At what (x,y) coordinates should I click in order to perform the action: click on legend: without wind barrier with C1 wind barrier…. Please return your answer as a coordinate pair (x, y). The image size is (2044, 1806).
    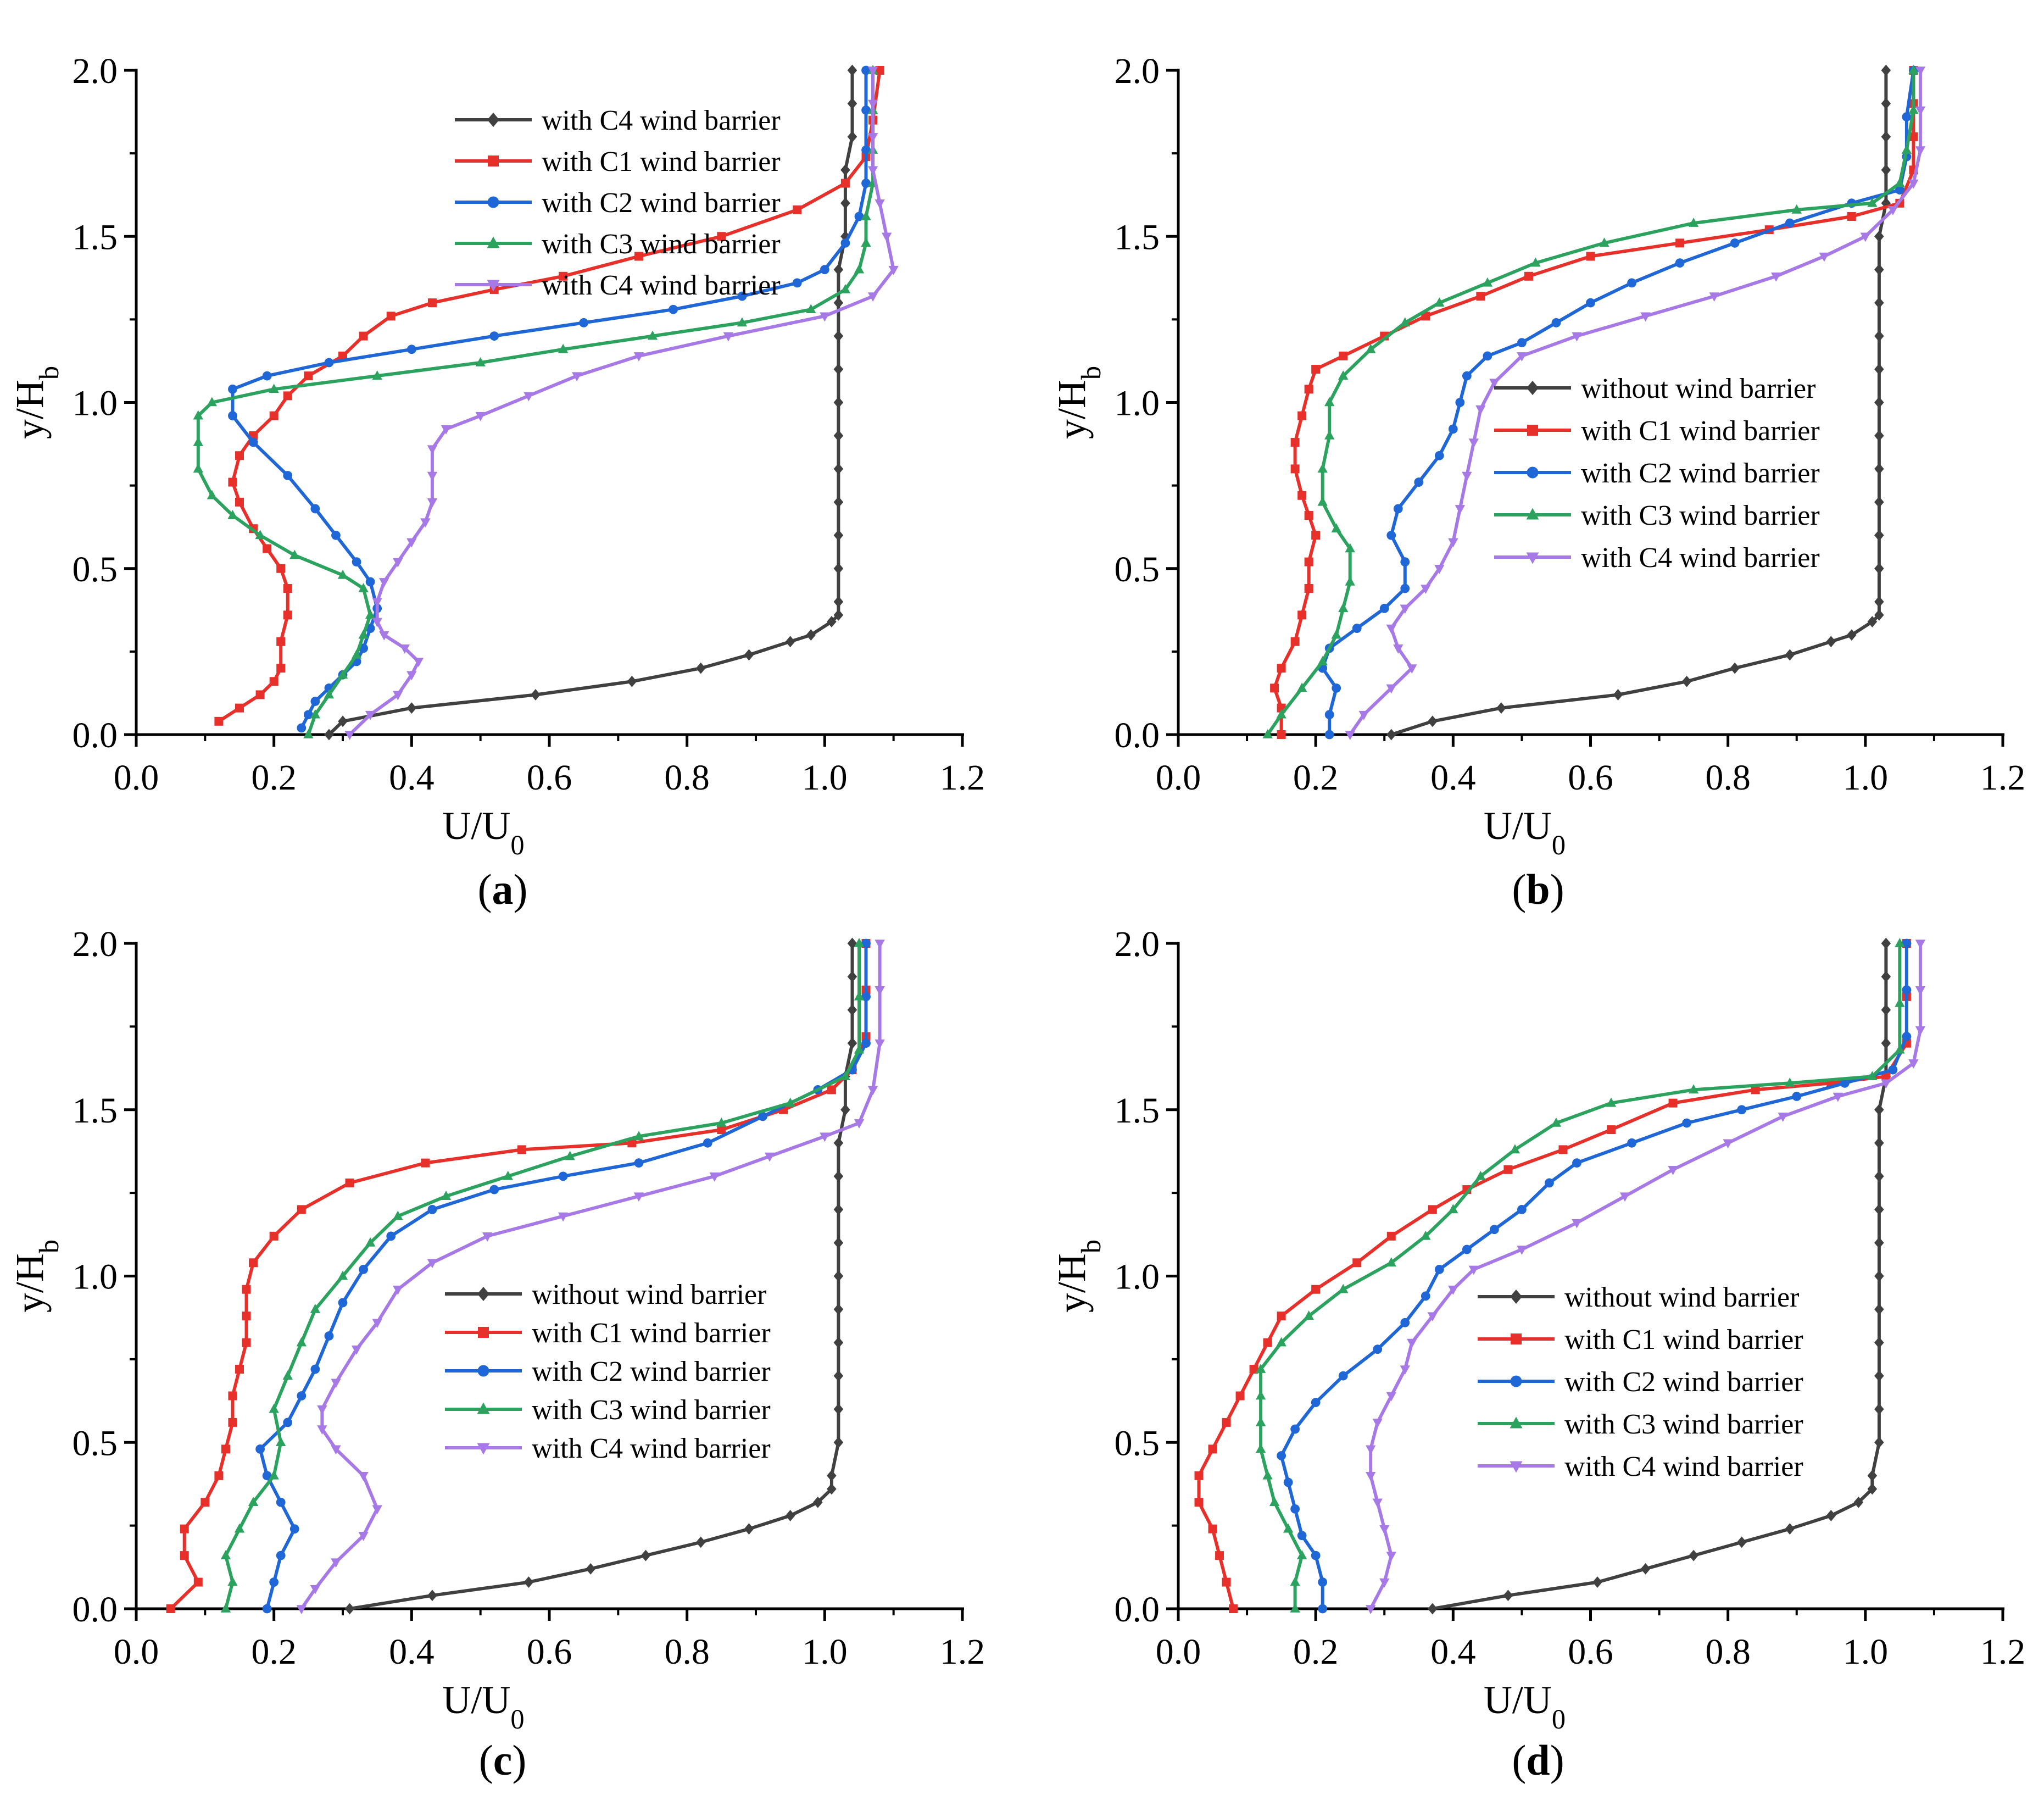
    Looking at the image, I should click on (608, 1371).